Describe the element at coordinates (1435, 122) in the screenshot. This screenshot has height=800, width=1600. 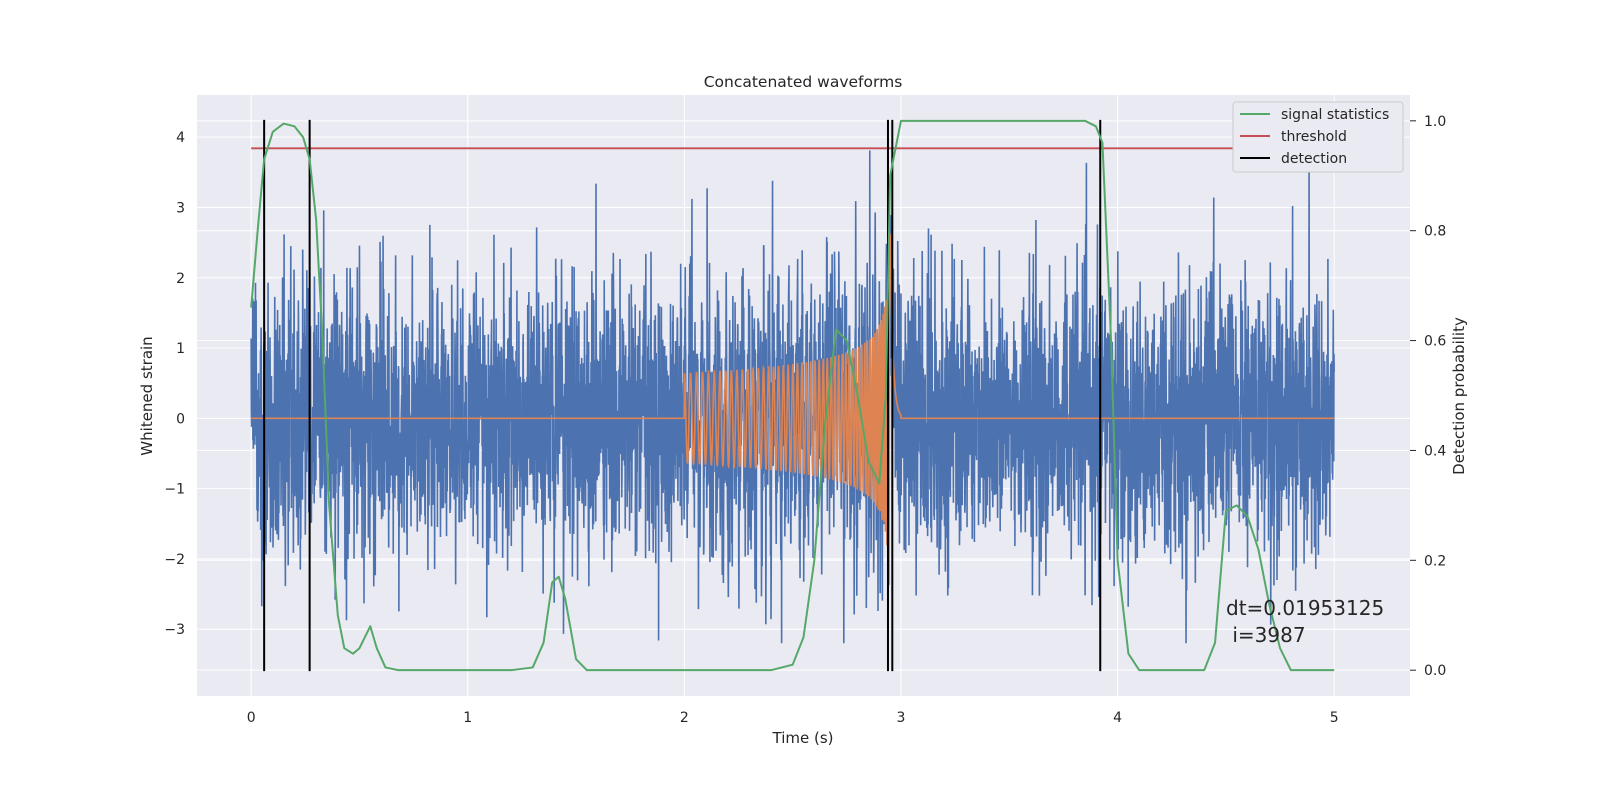
I see `y-right-tick-label: 1.0` at that location.